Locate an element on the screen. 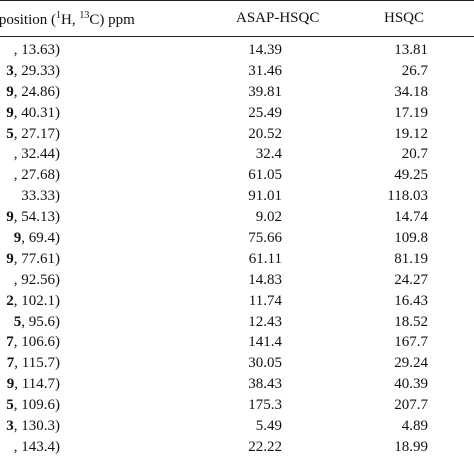  cell-position-value: , 27.17) is located at coordinates (36, 133).